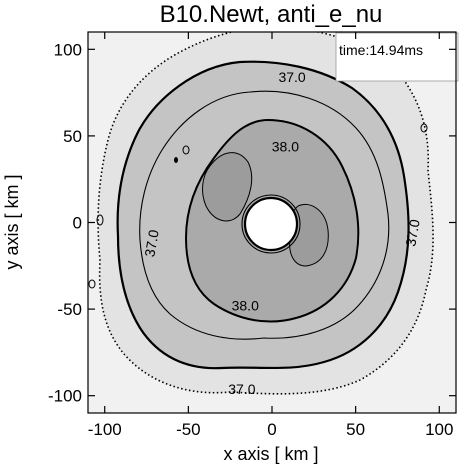 The image size is (463, 468). Describe the element at coordinates (69, 309) in the screenshot. I see `y-tick-label: -50` at that location.